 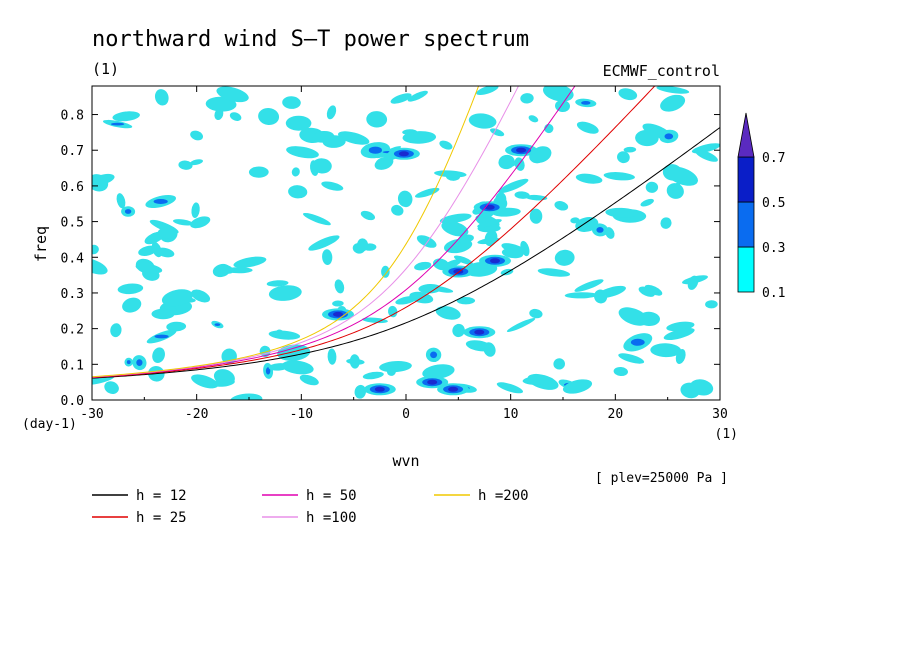 What do you see at coordinates (73, 258) in the screenshot?
I see `y-tick-label: 0.4` at bounding box center [73, 258].